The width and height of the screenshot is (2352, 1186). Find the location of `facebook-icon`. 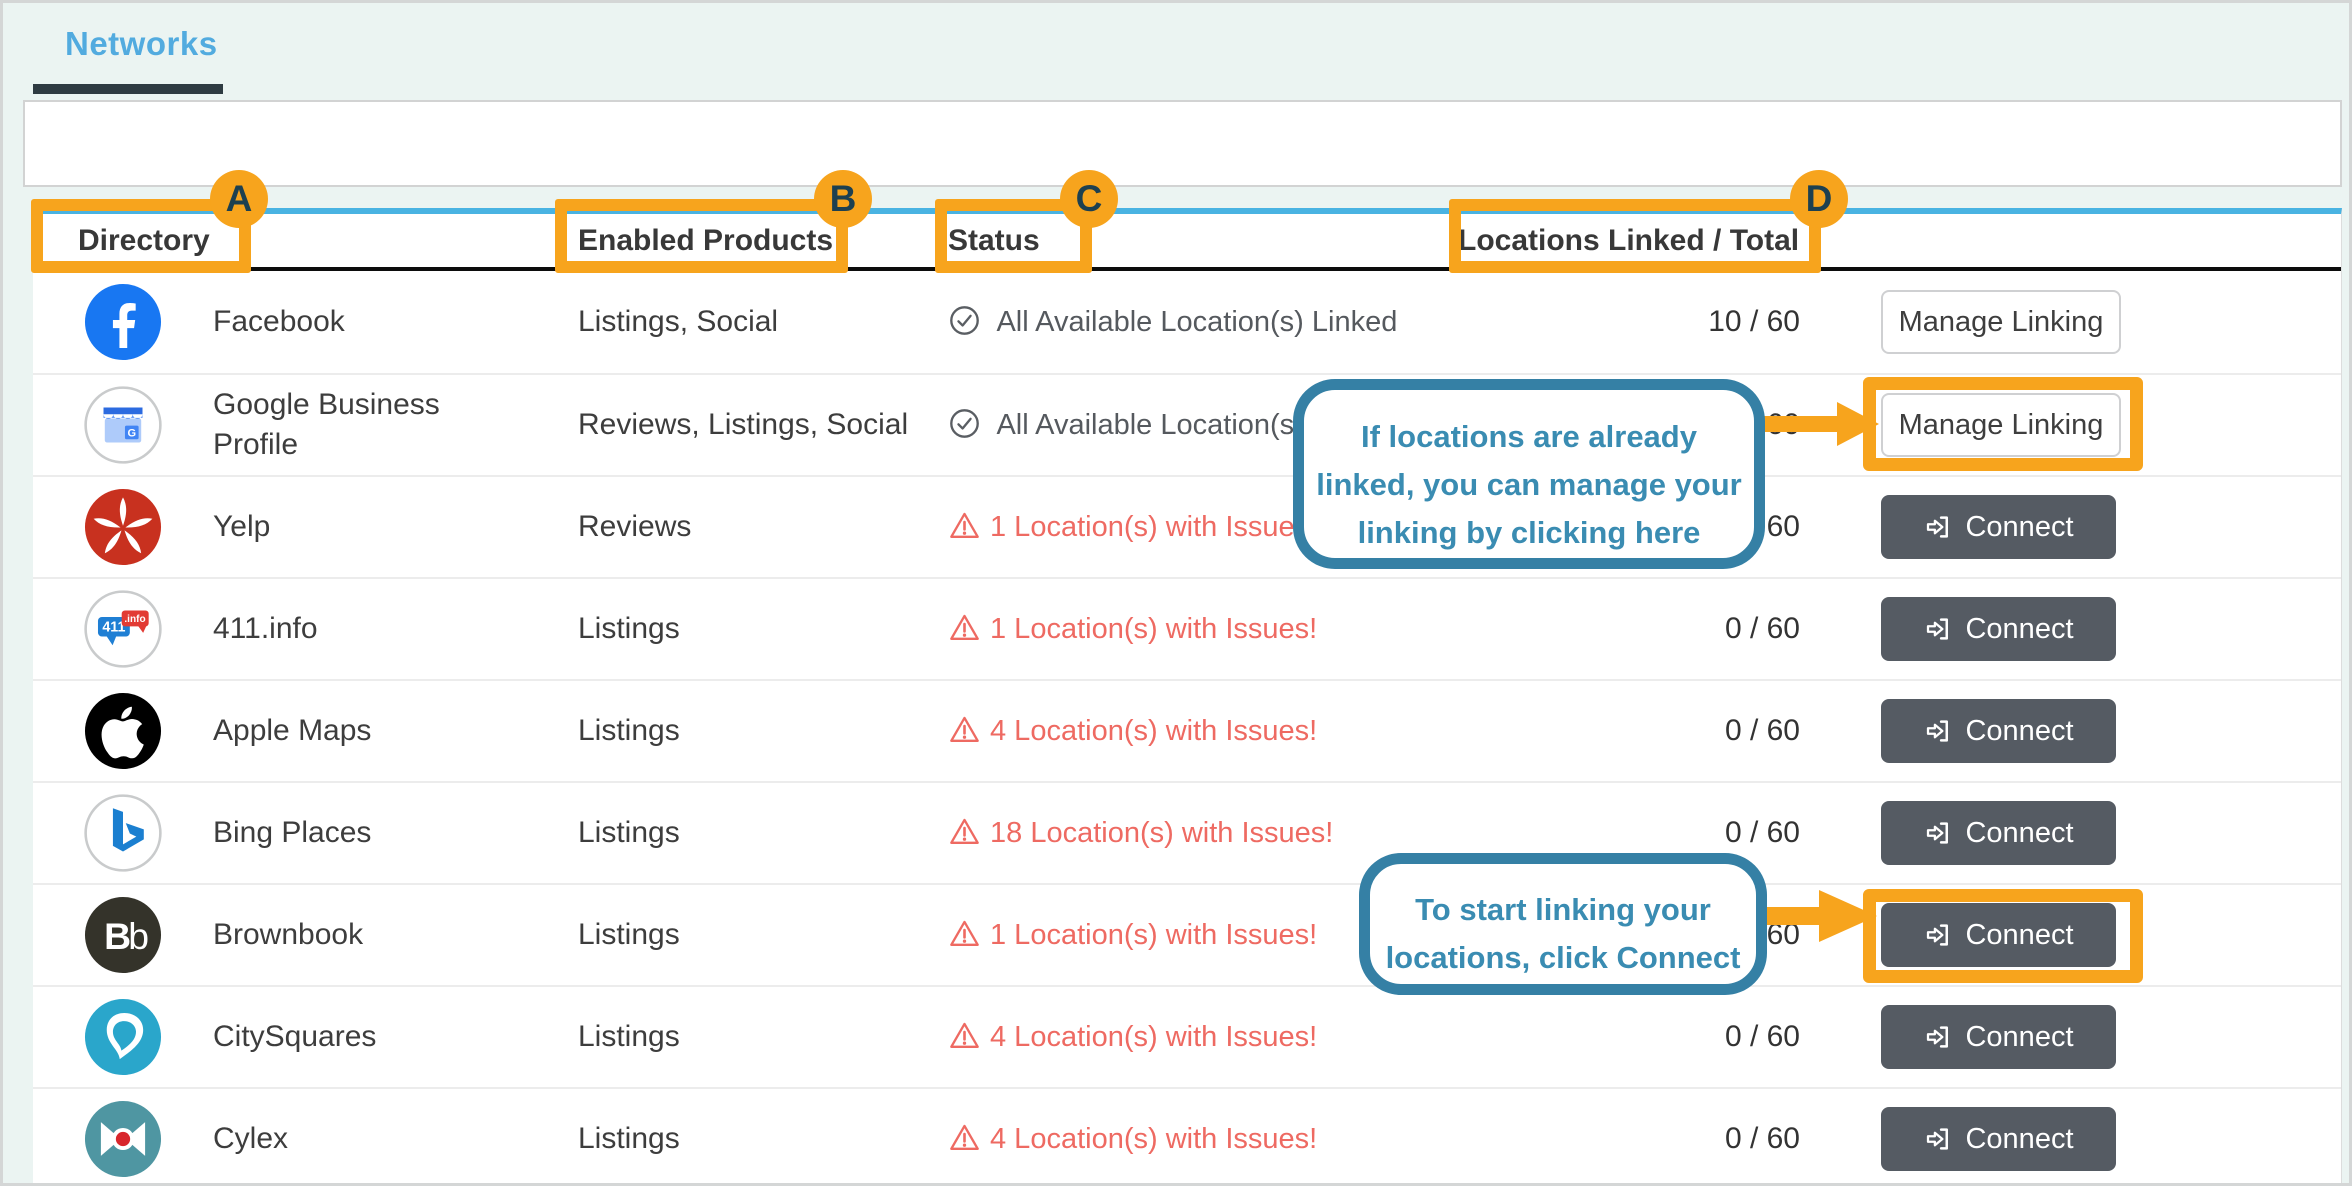

facebook-icon is located at coordinates (123, 322).